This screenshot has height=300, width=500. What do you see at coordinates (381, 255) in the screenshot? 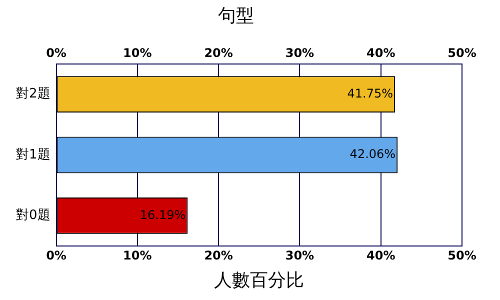
I see `x-tick-label: 40%` at bounding box center [381, 255].